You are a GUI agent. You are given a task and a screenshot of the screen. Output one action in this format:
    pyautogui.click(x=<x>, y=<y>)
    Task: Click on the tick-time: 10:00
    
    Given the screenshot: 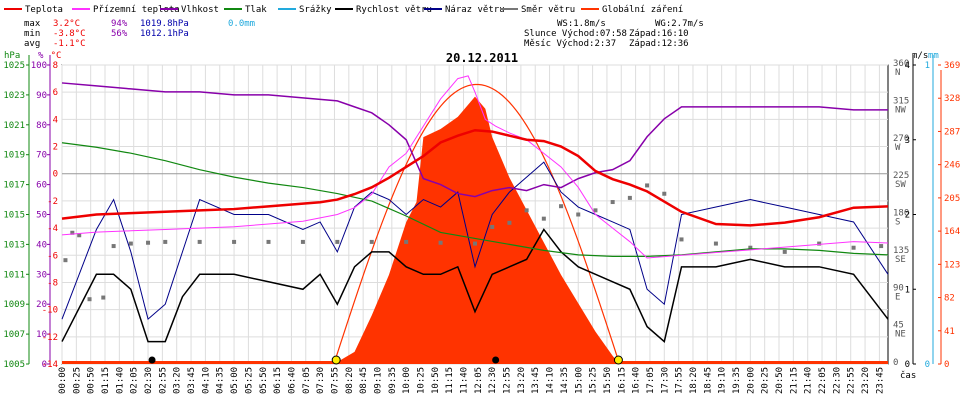 What is the action you would take?
    pyautogui.click(x=407, y=380)
    